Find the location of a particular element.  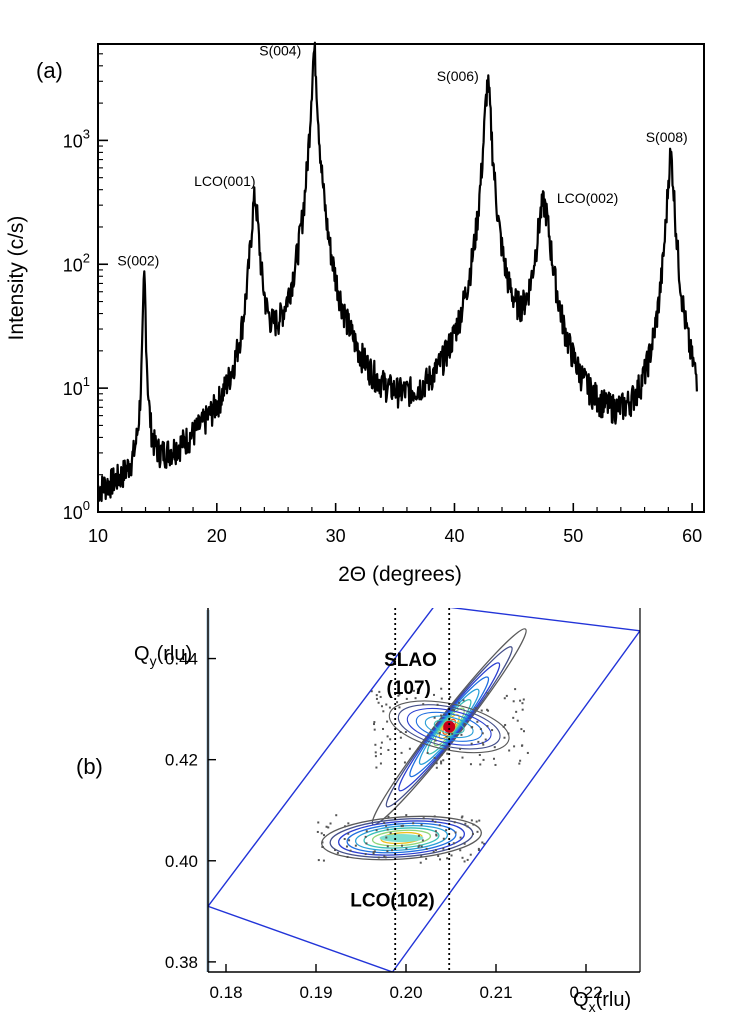

peak-max-slao is located at coordinates (449, 726).